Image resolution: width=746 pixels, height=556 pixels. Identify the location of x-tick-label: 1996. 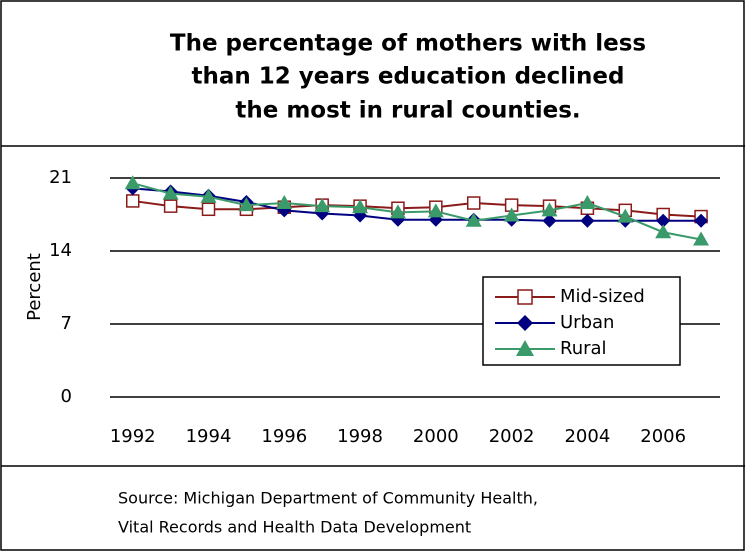
(284, 436).